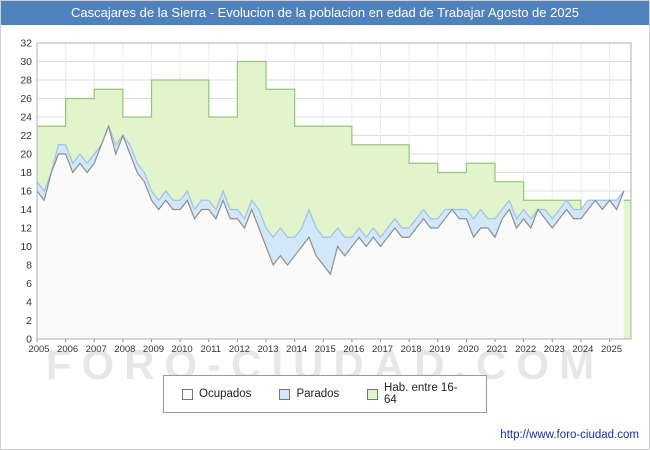 The height and width of the screenshot is (450, 650). Describe the element at coordinates (325, 349) in the screenshot. I see `x-tick-label: 2015` at that location.